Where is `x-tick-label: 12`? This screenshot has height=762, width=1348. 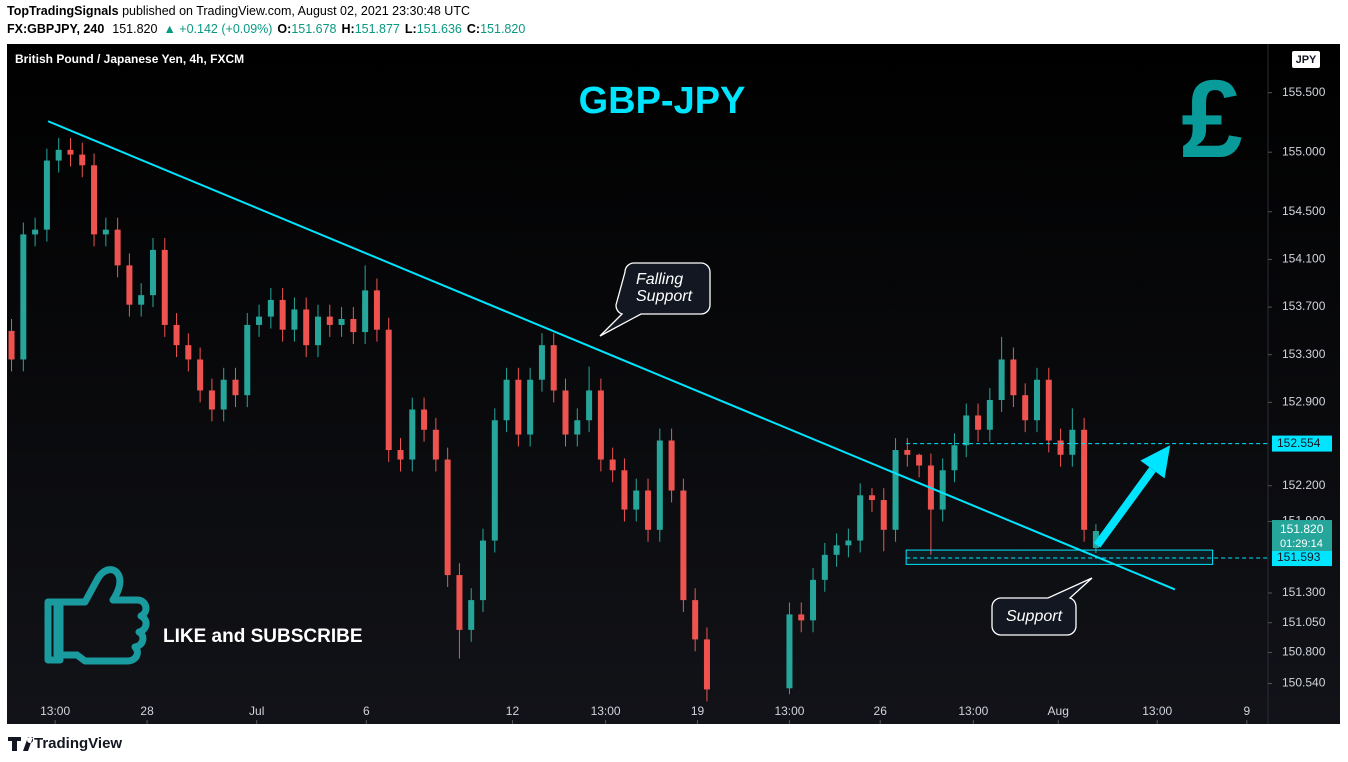
x-tick-label: 12 is located at coordinates (513, 711).